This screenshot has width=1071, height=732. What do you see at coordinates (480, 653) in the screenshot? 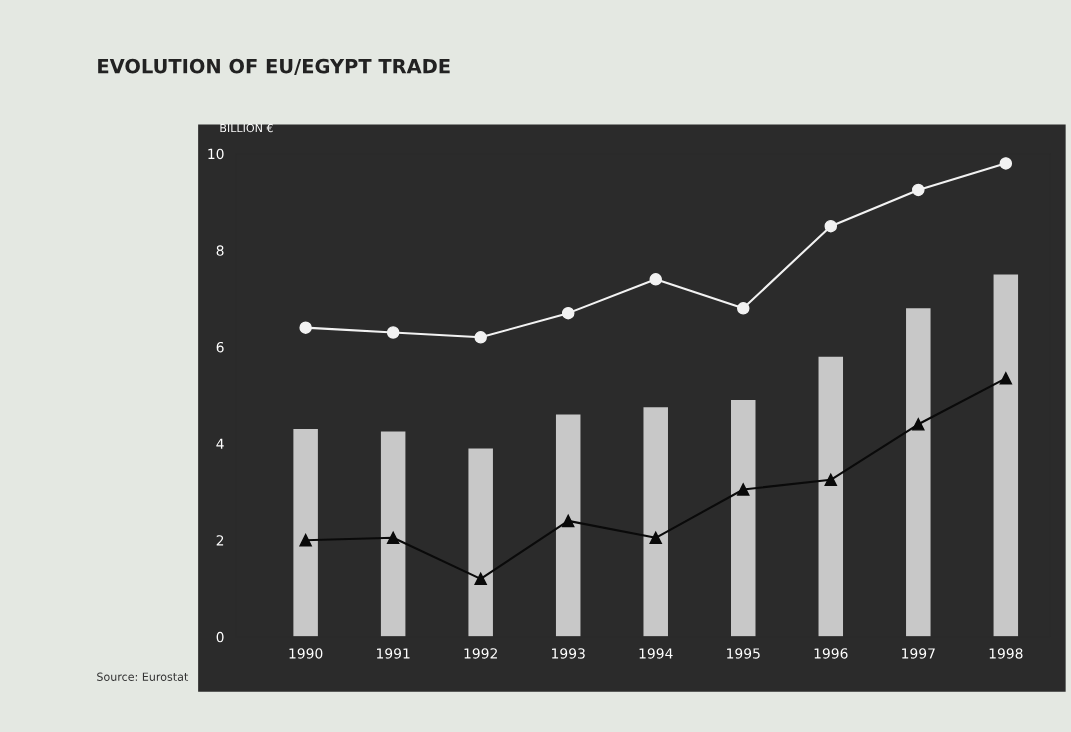
I see `x-tick-label: 1992` at bounding box center [480, 653].